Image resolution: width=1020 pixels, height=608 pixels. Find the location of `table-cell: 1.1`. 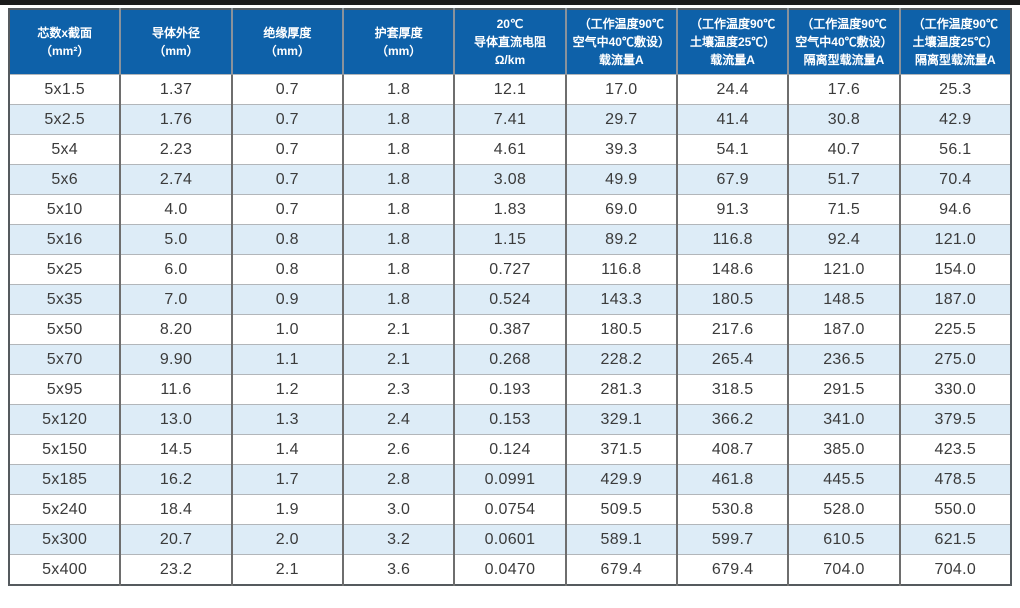

table-cell: 1.1 is located at coordinates (286, 359).